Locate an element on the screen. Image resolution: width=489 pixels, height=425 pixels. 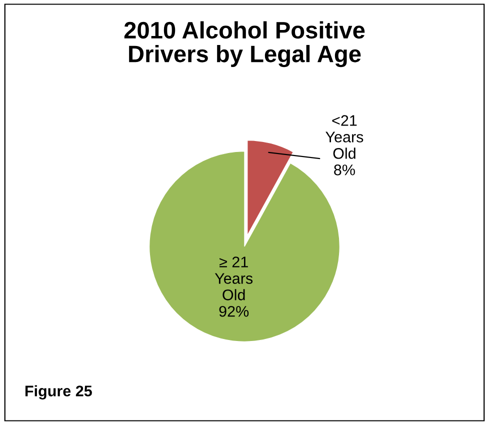
data-label: 8% is located at coordinates (344, 170).